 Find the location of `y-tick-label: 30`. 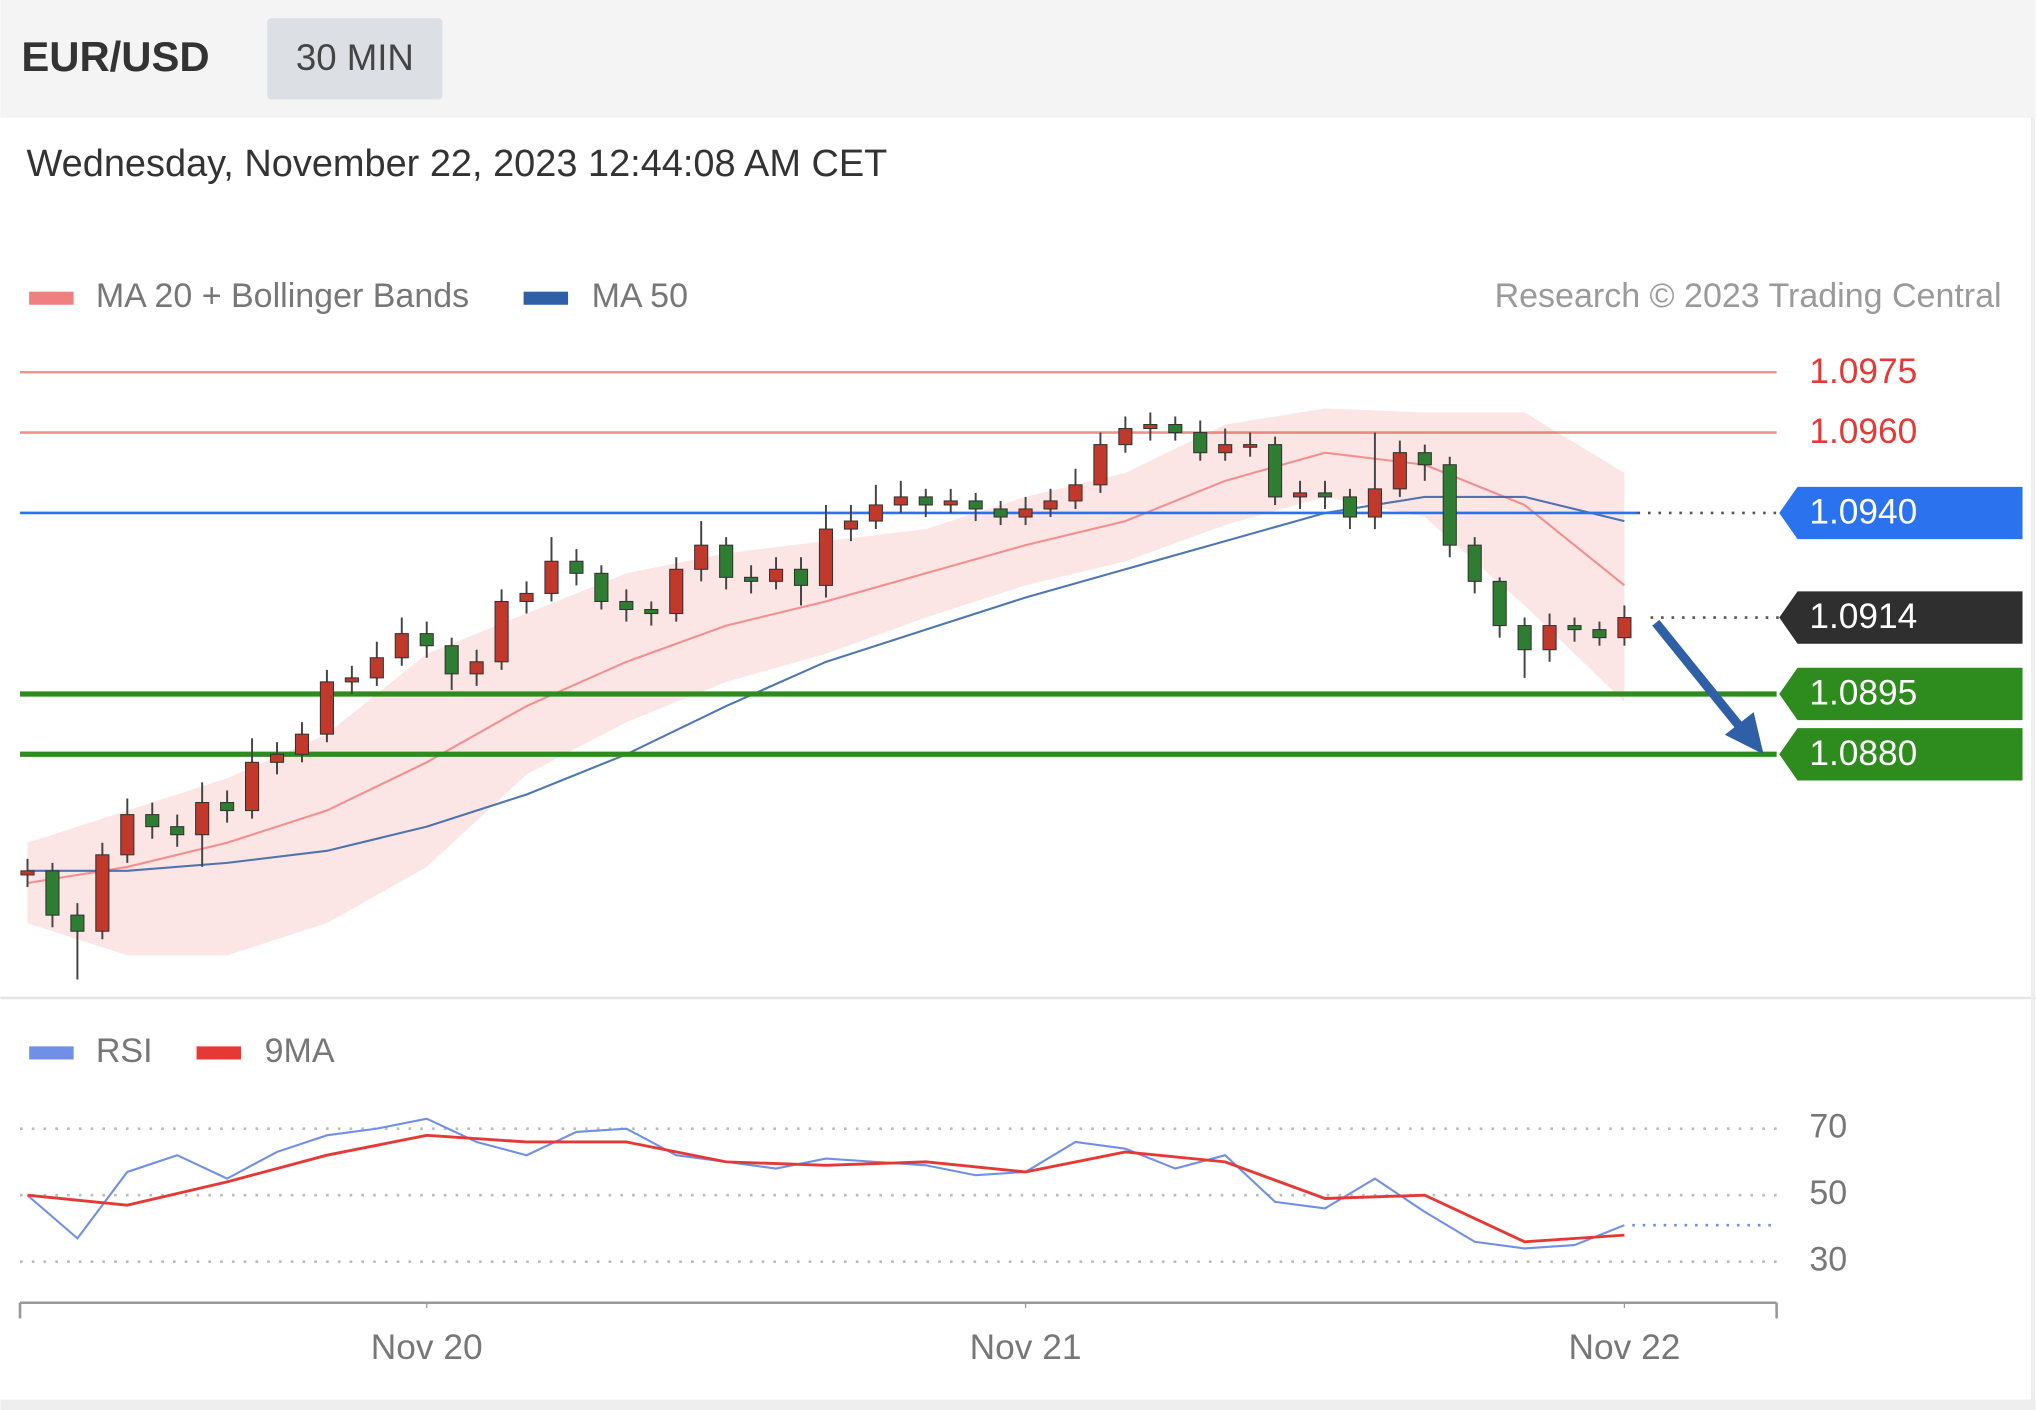

y-tick-label: 30 is located at coordinates (1828, 1260).